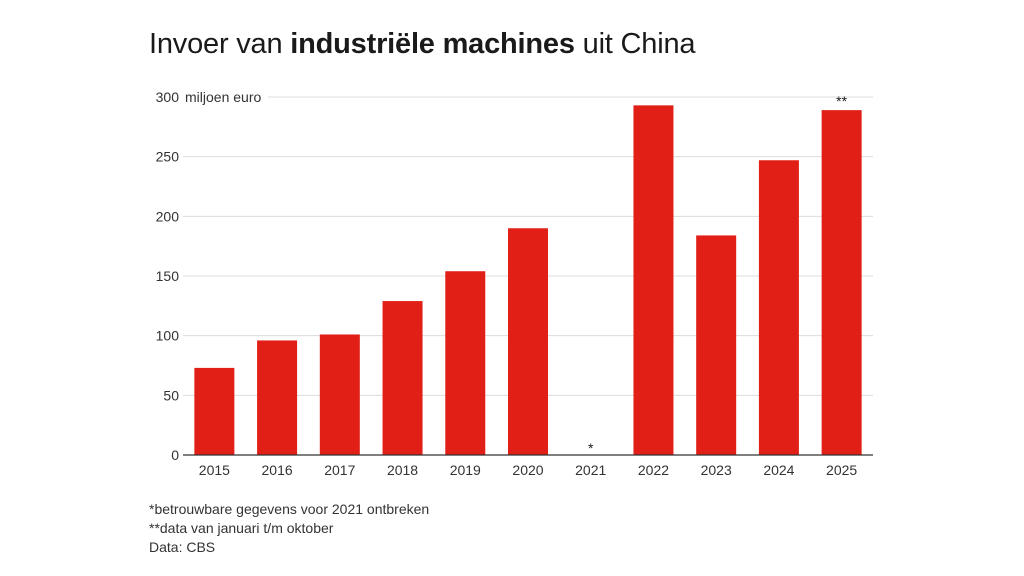 Image resolution: width=1024 pixels, height=576 pixels. I want to click on bar-2019, so click(465, 363).